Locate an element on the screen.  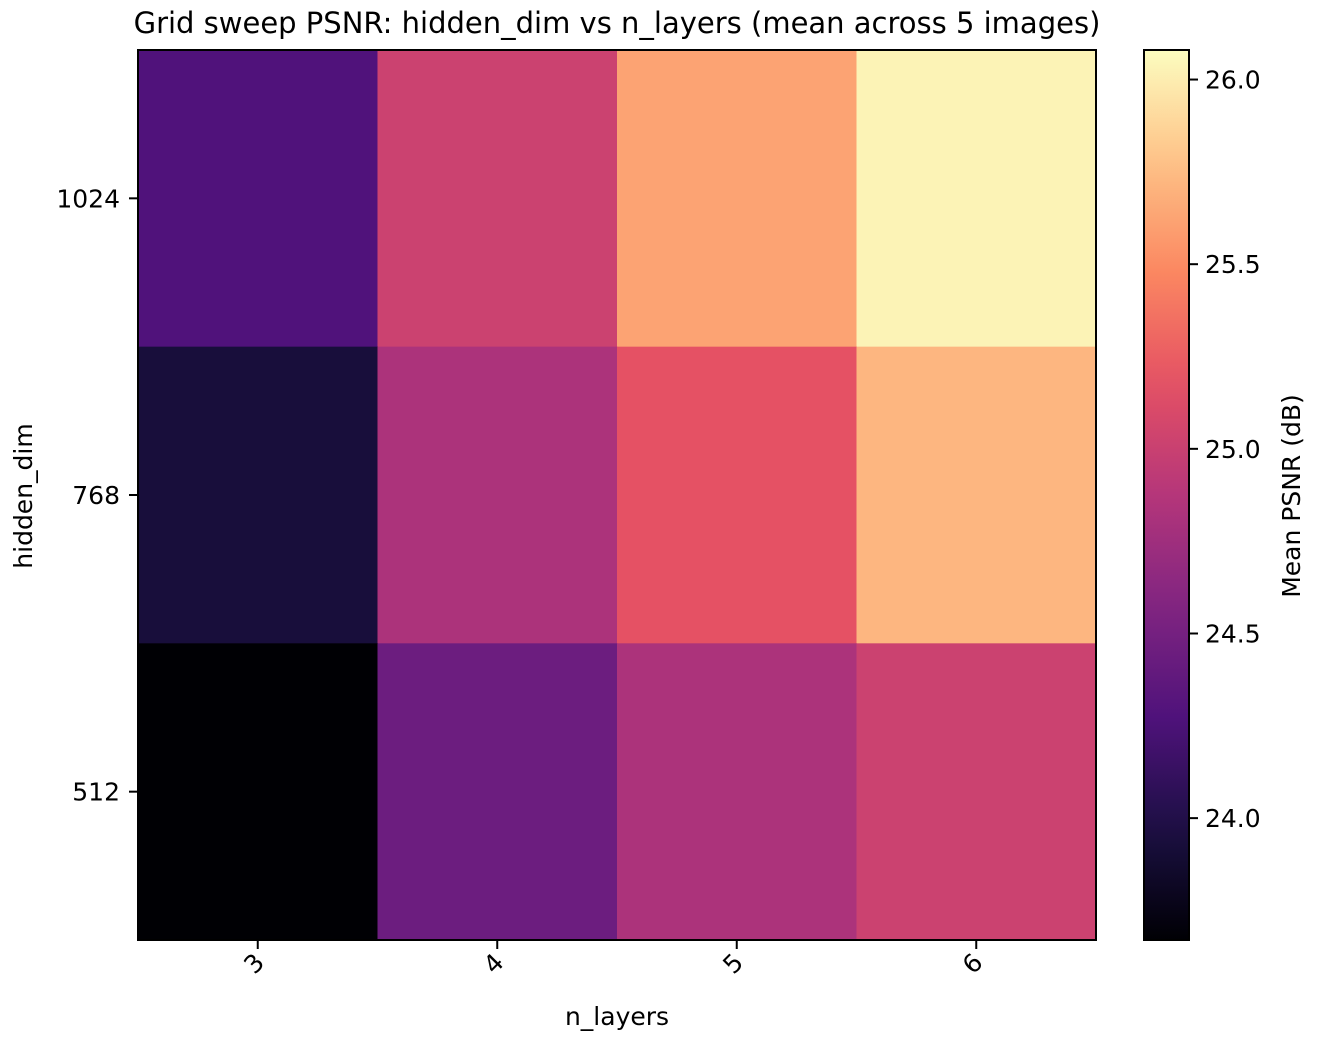
y-axis-ticks: 1024 768 512 is located at coordinates (97, 495).